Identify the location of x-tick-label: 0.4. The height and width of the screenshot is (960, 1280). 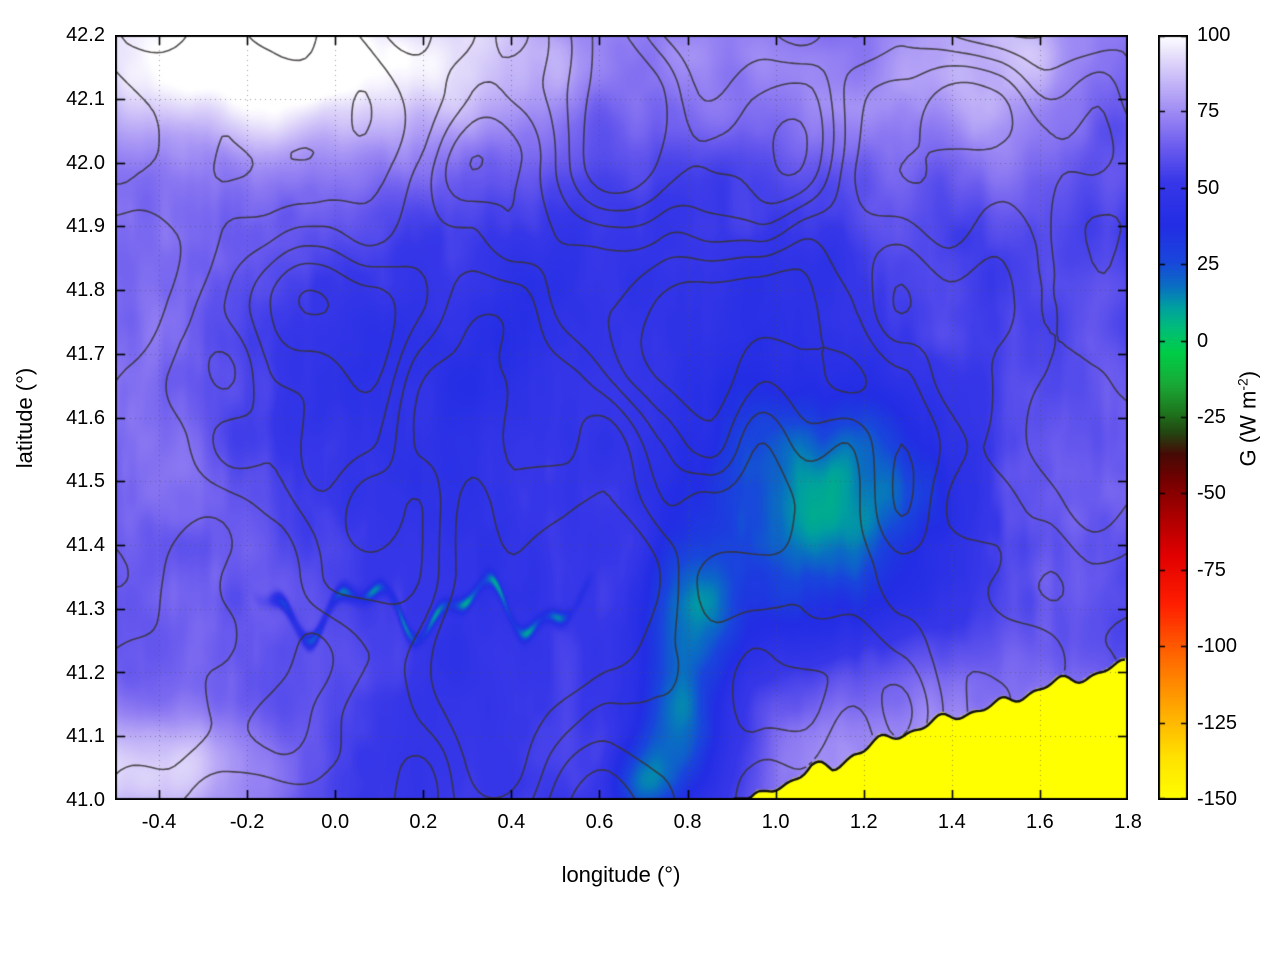
(511, 822).